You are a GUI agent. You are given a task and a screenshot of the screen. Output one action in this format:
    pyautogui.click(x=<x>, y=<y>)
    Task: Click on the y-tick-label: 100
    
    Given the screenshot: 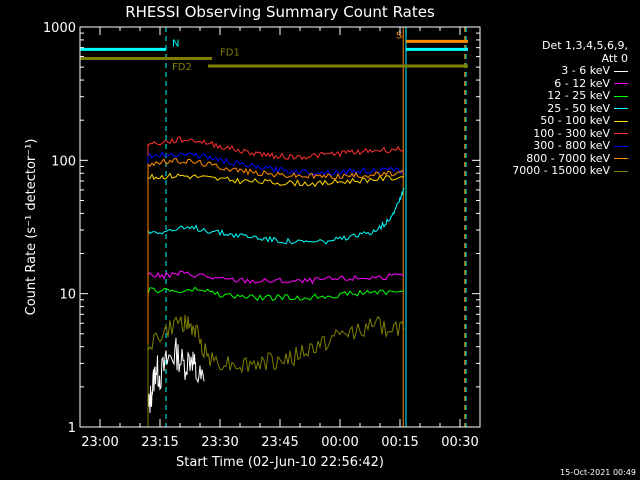 What is the action you would take?
    pyautogui.click(x=63, y=161)
    